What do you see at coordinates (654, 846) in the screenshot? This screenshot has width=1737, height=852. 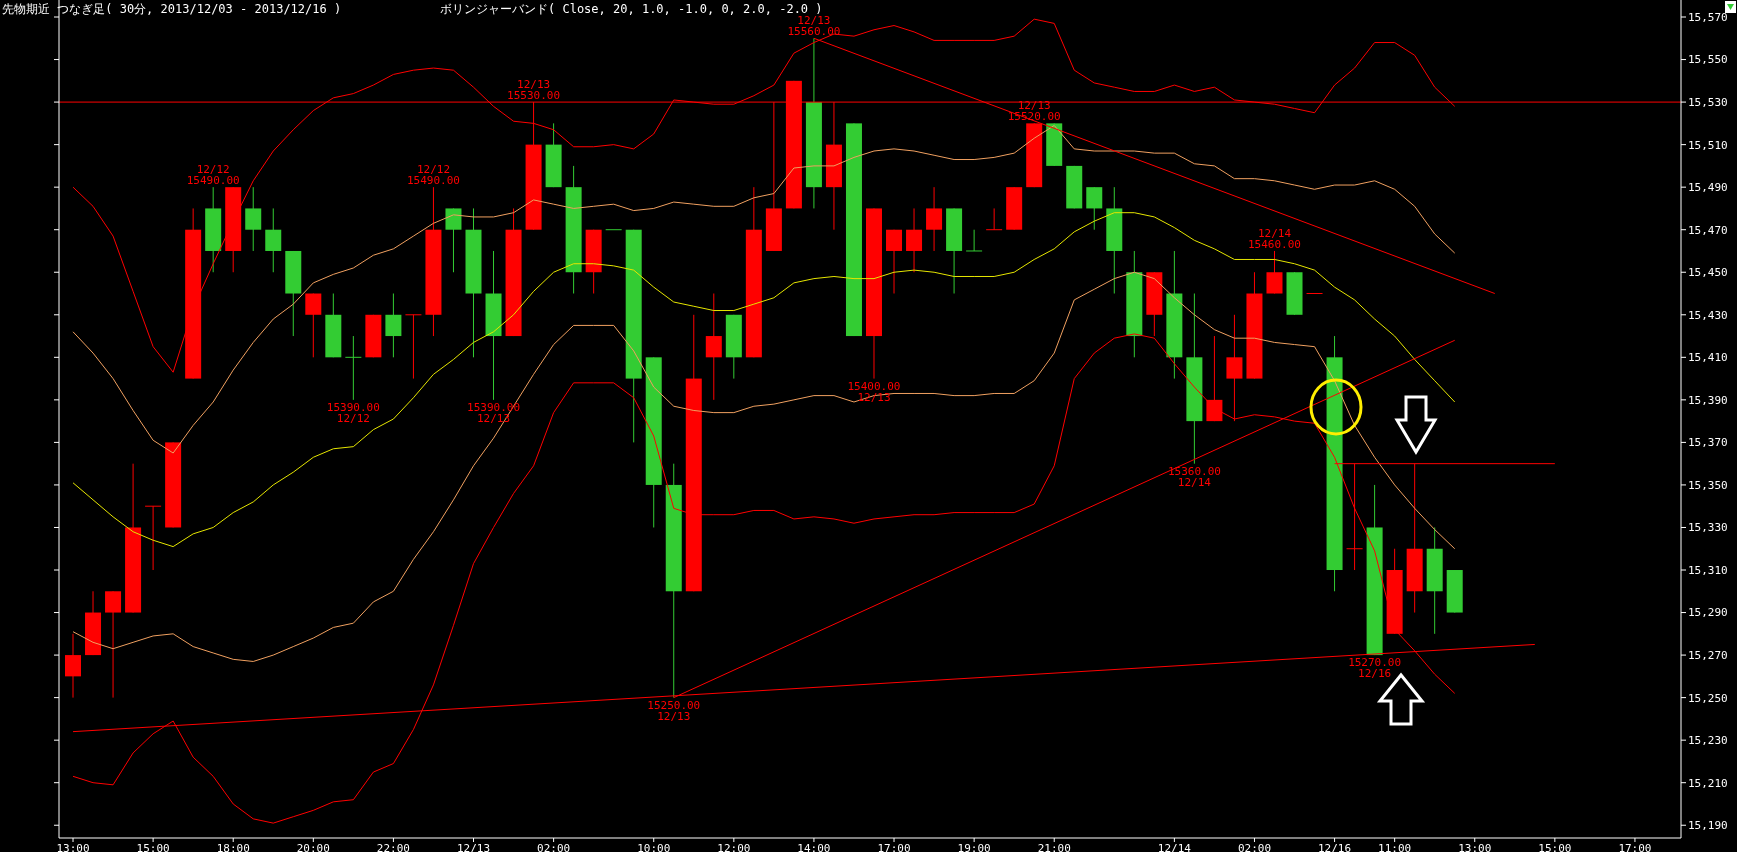 I see `x-tick-label: 10:00` at bounding box center [654, 846].